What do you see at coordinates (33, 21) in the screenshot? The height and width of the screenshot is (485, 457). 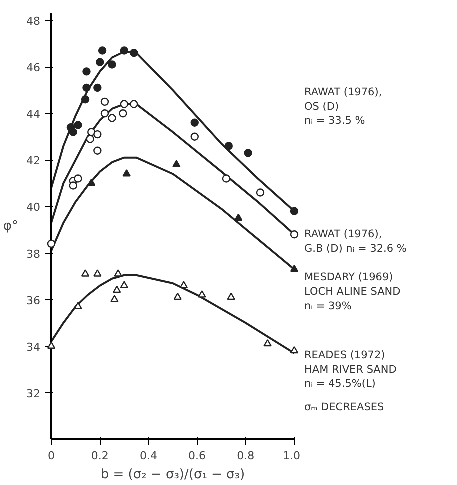 I see `y-tick-label: 48` at bounding box center [33, 21].